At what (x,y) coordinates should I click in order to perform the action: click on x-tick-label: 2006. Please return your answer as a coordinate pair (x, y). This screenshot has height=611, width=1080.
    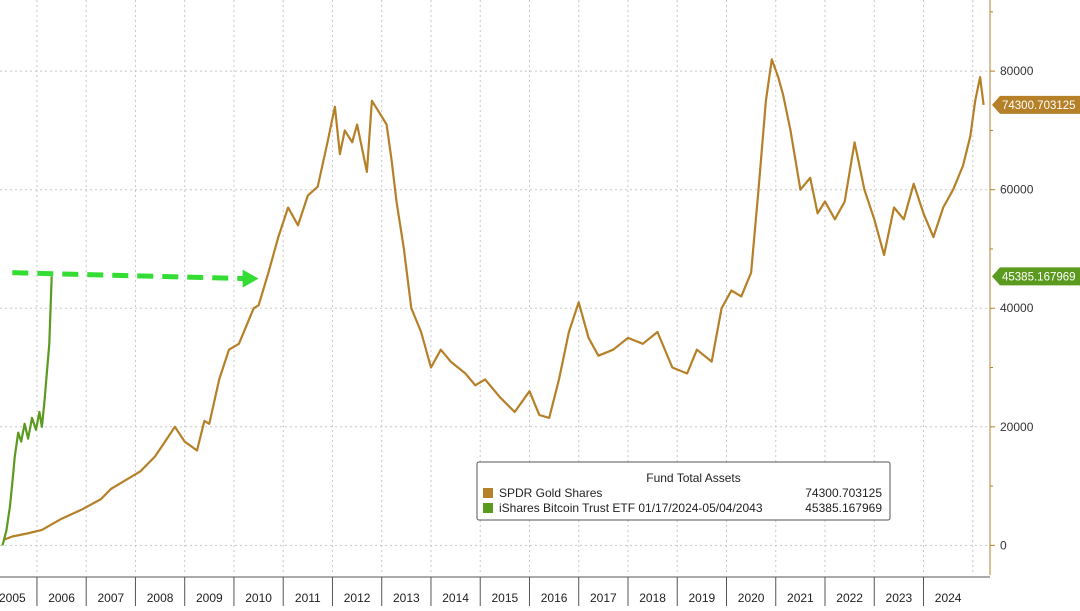
    Looking at the image, I should click on (61, 598).